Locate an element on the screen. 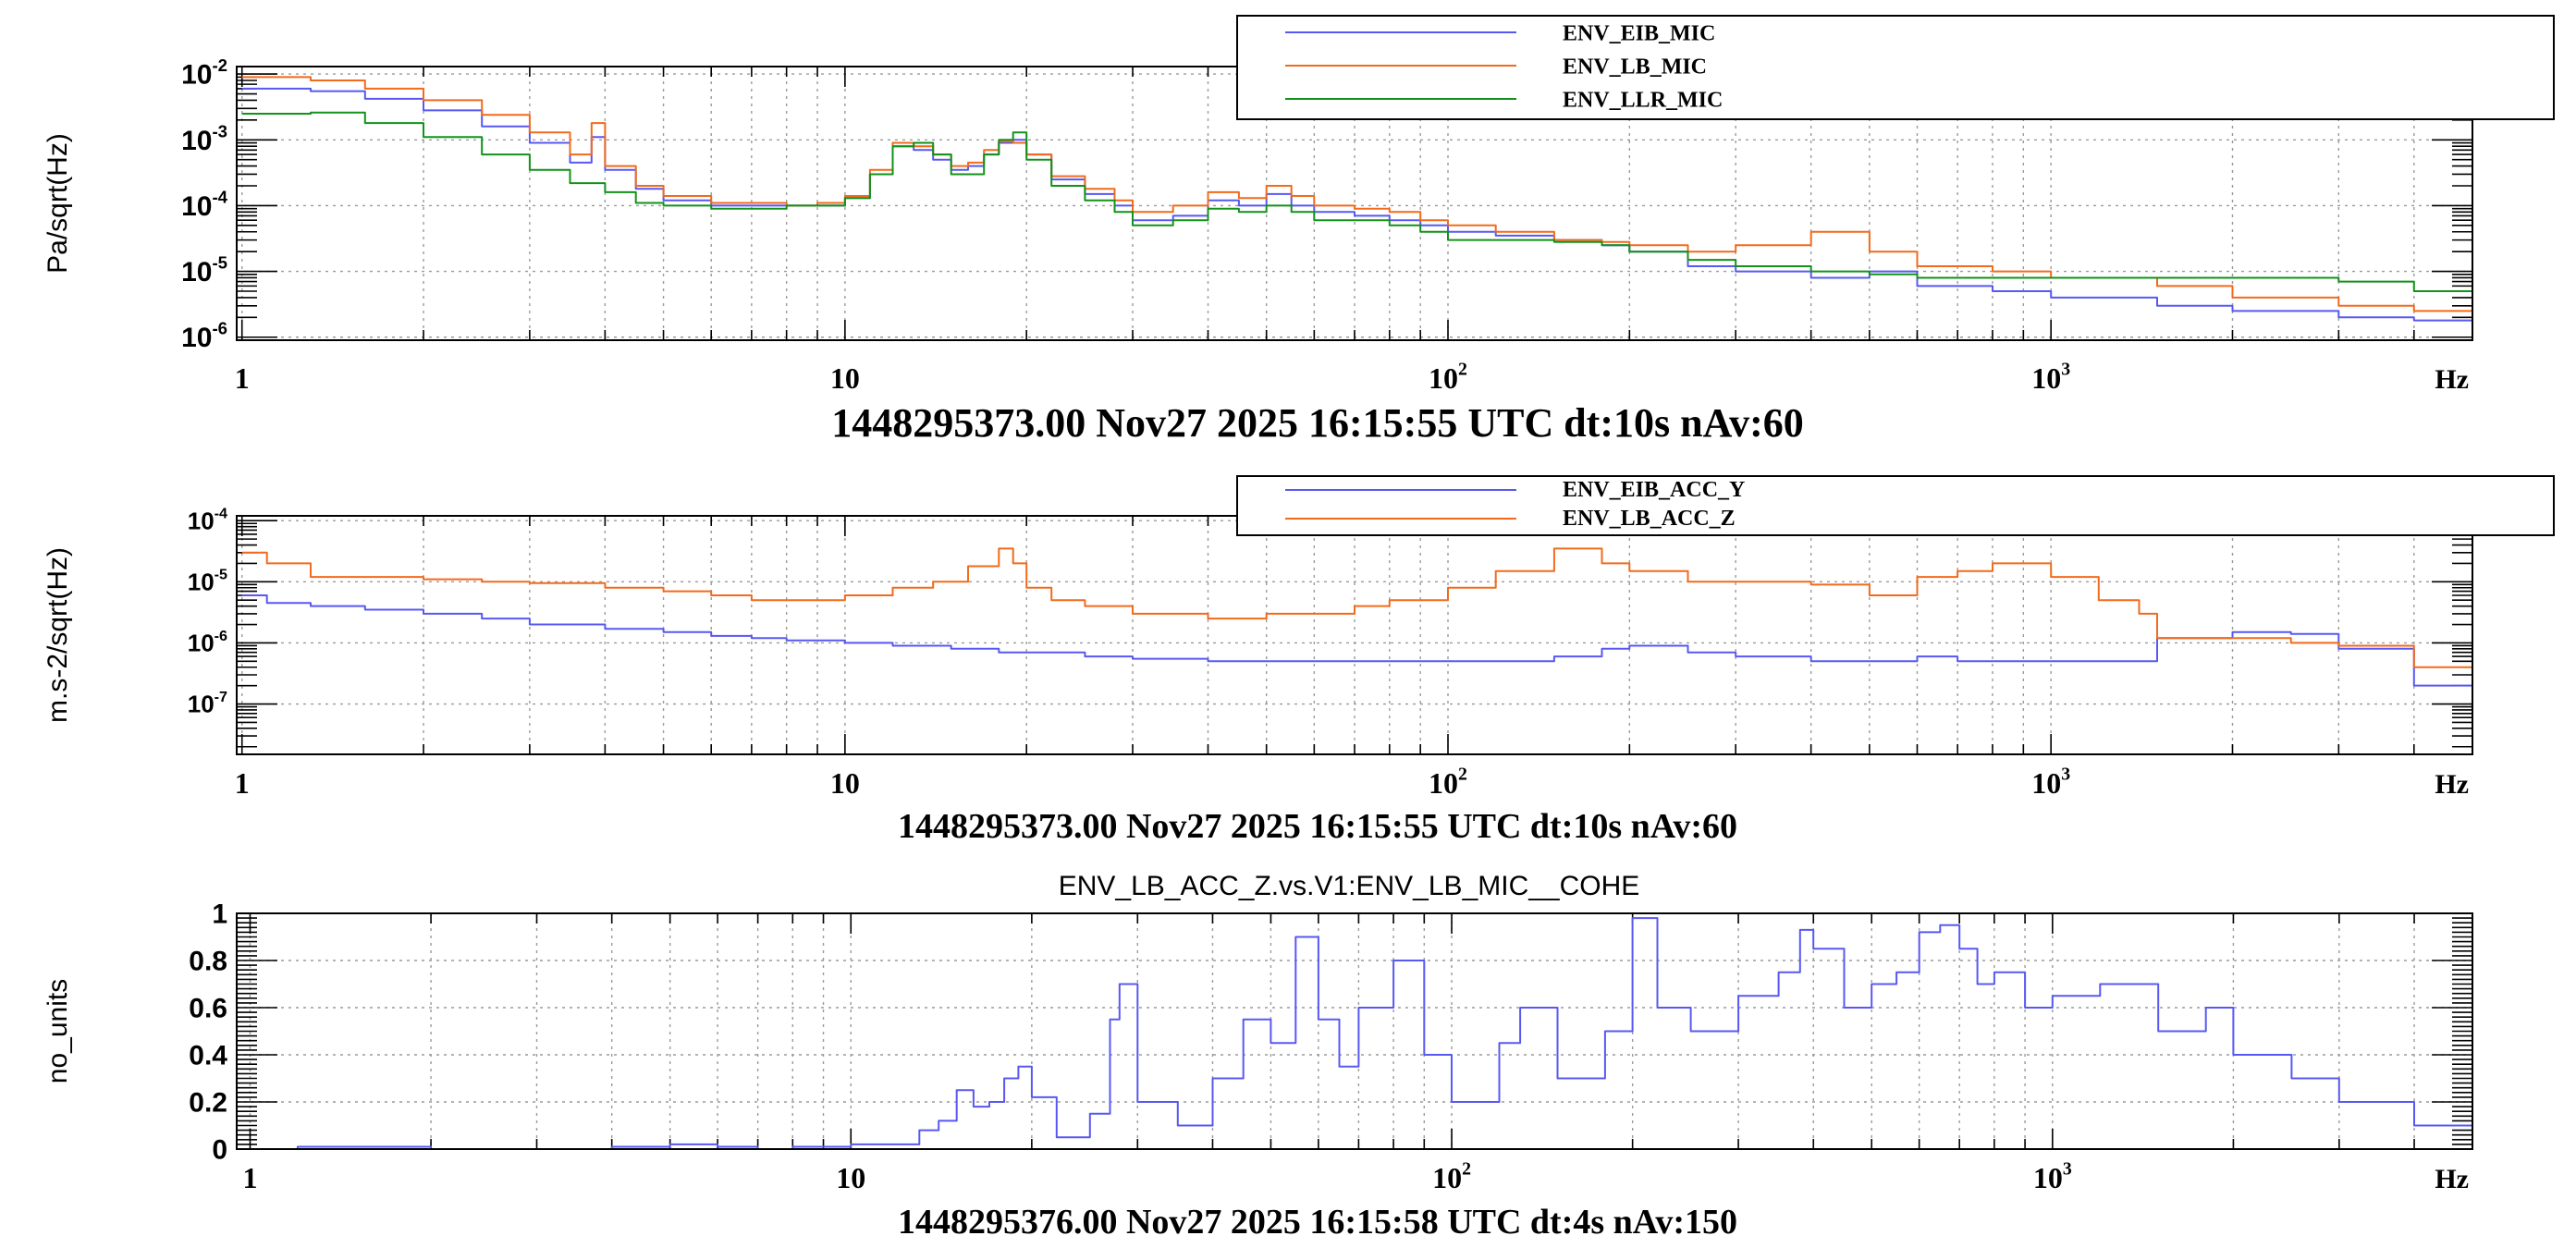 The image size is (2576, 1248). y-tick-label: 10⁻² is located at coordinates (204, 73).